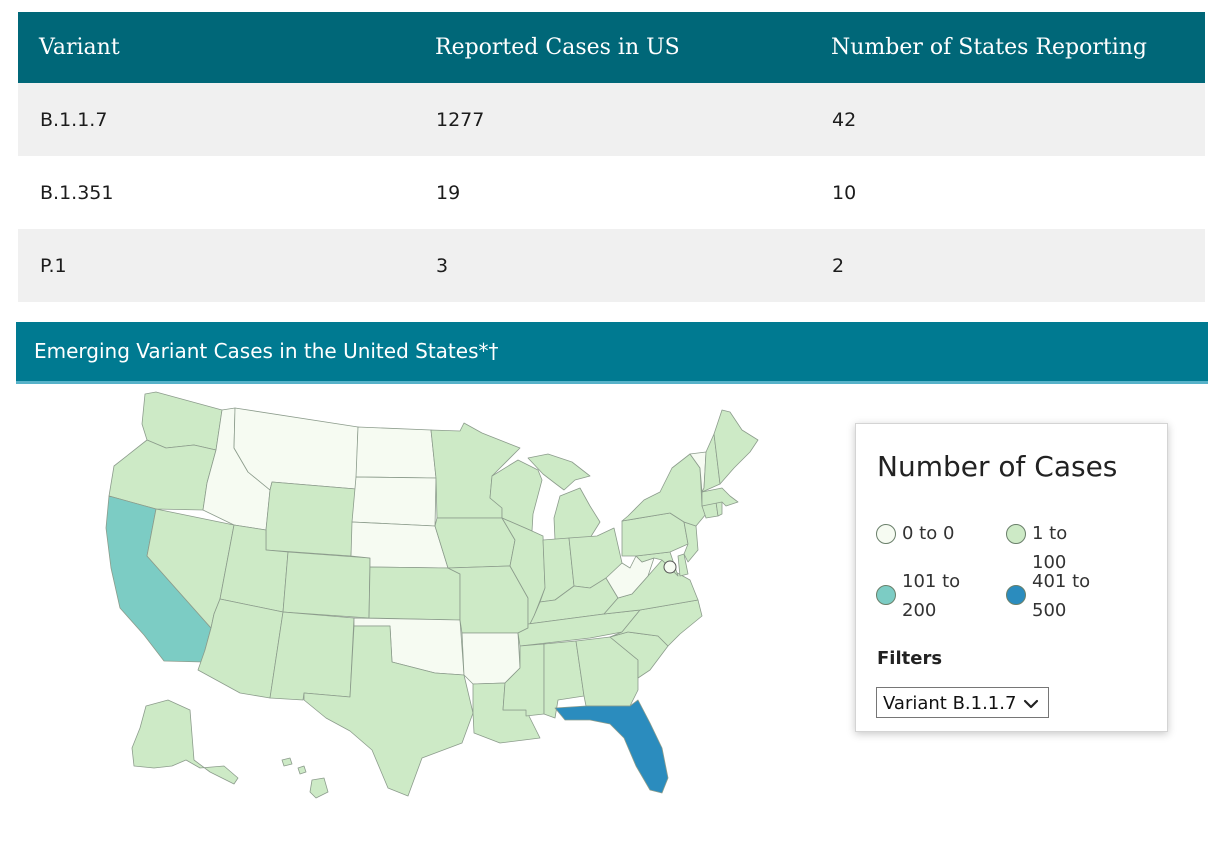 The width and height of the screenshot is (1224, 853). I want to click on legend-item-401-to-500: 401 to 500, so click(1051, 596).